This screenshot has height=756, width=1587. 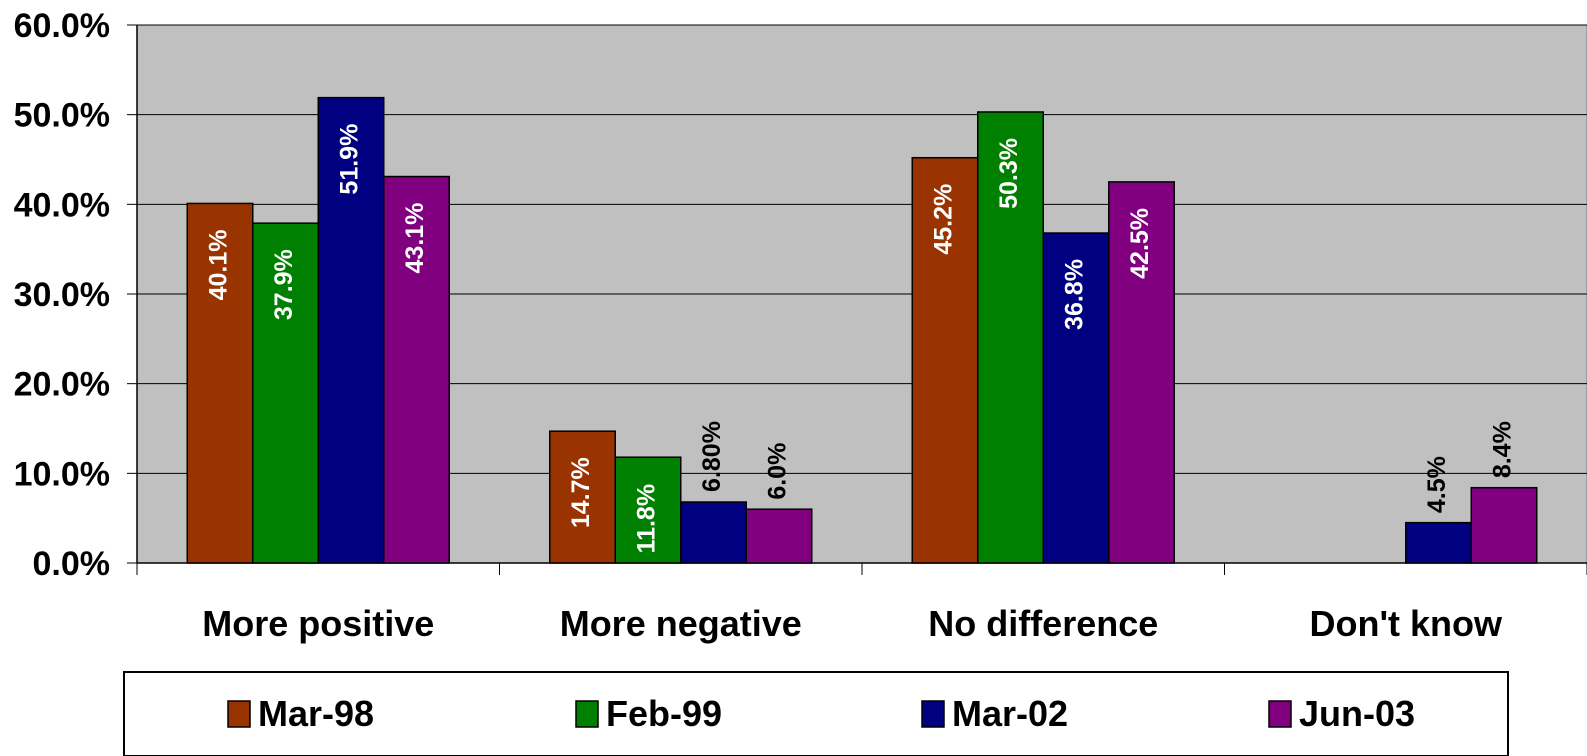 What do you see at coordinates (350, 159) in the screenshot?
I see `data-label: 51.9%` at bounding box center [350, 159].